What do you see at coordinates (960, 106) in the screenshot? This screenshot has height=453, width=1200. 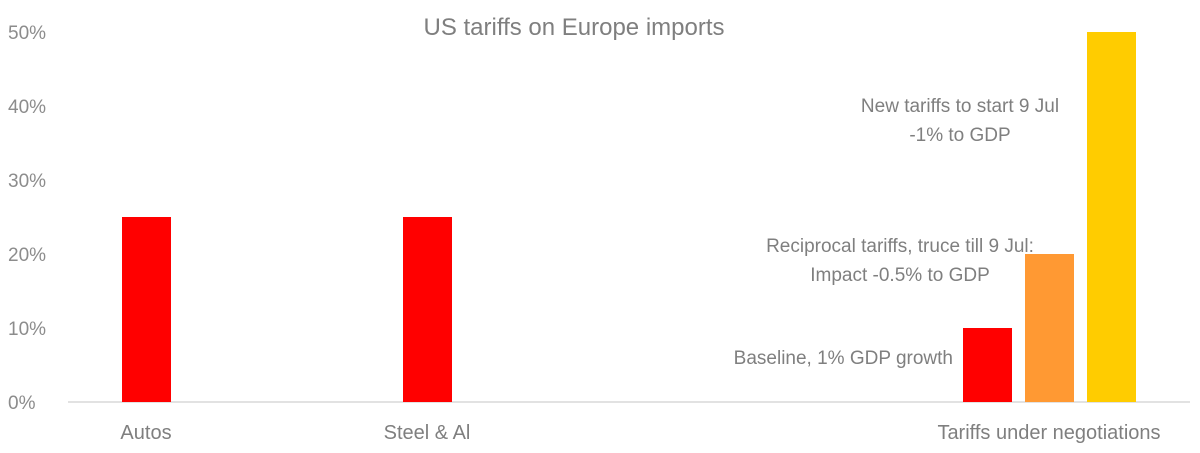 I see `annotation-label: New tariffs to start 9 Jul` at bounding box center [960, 106].